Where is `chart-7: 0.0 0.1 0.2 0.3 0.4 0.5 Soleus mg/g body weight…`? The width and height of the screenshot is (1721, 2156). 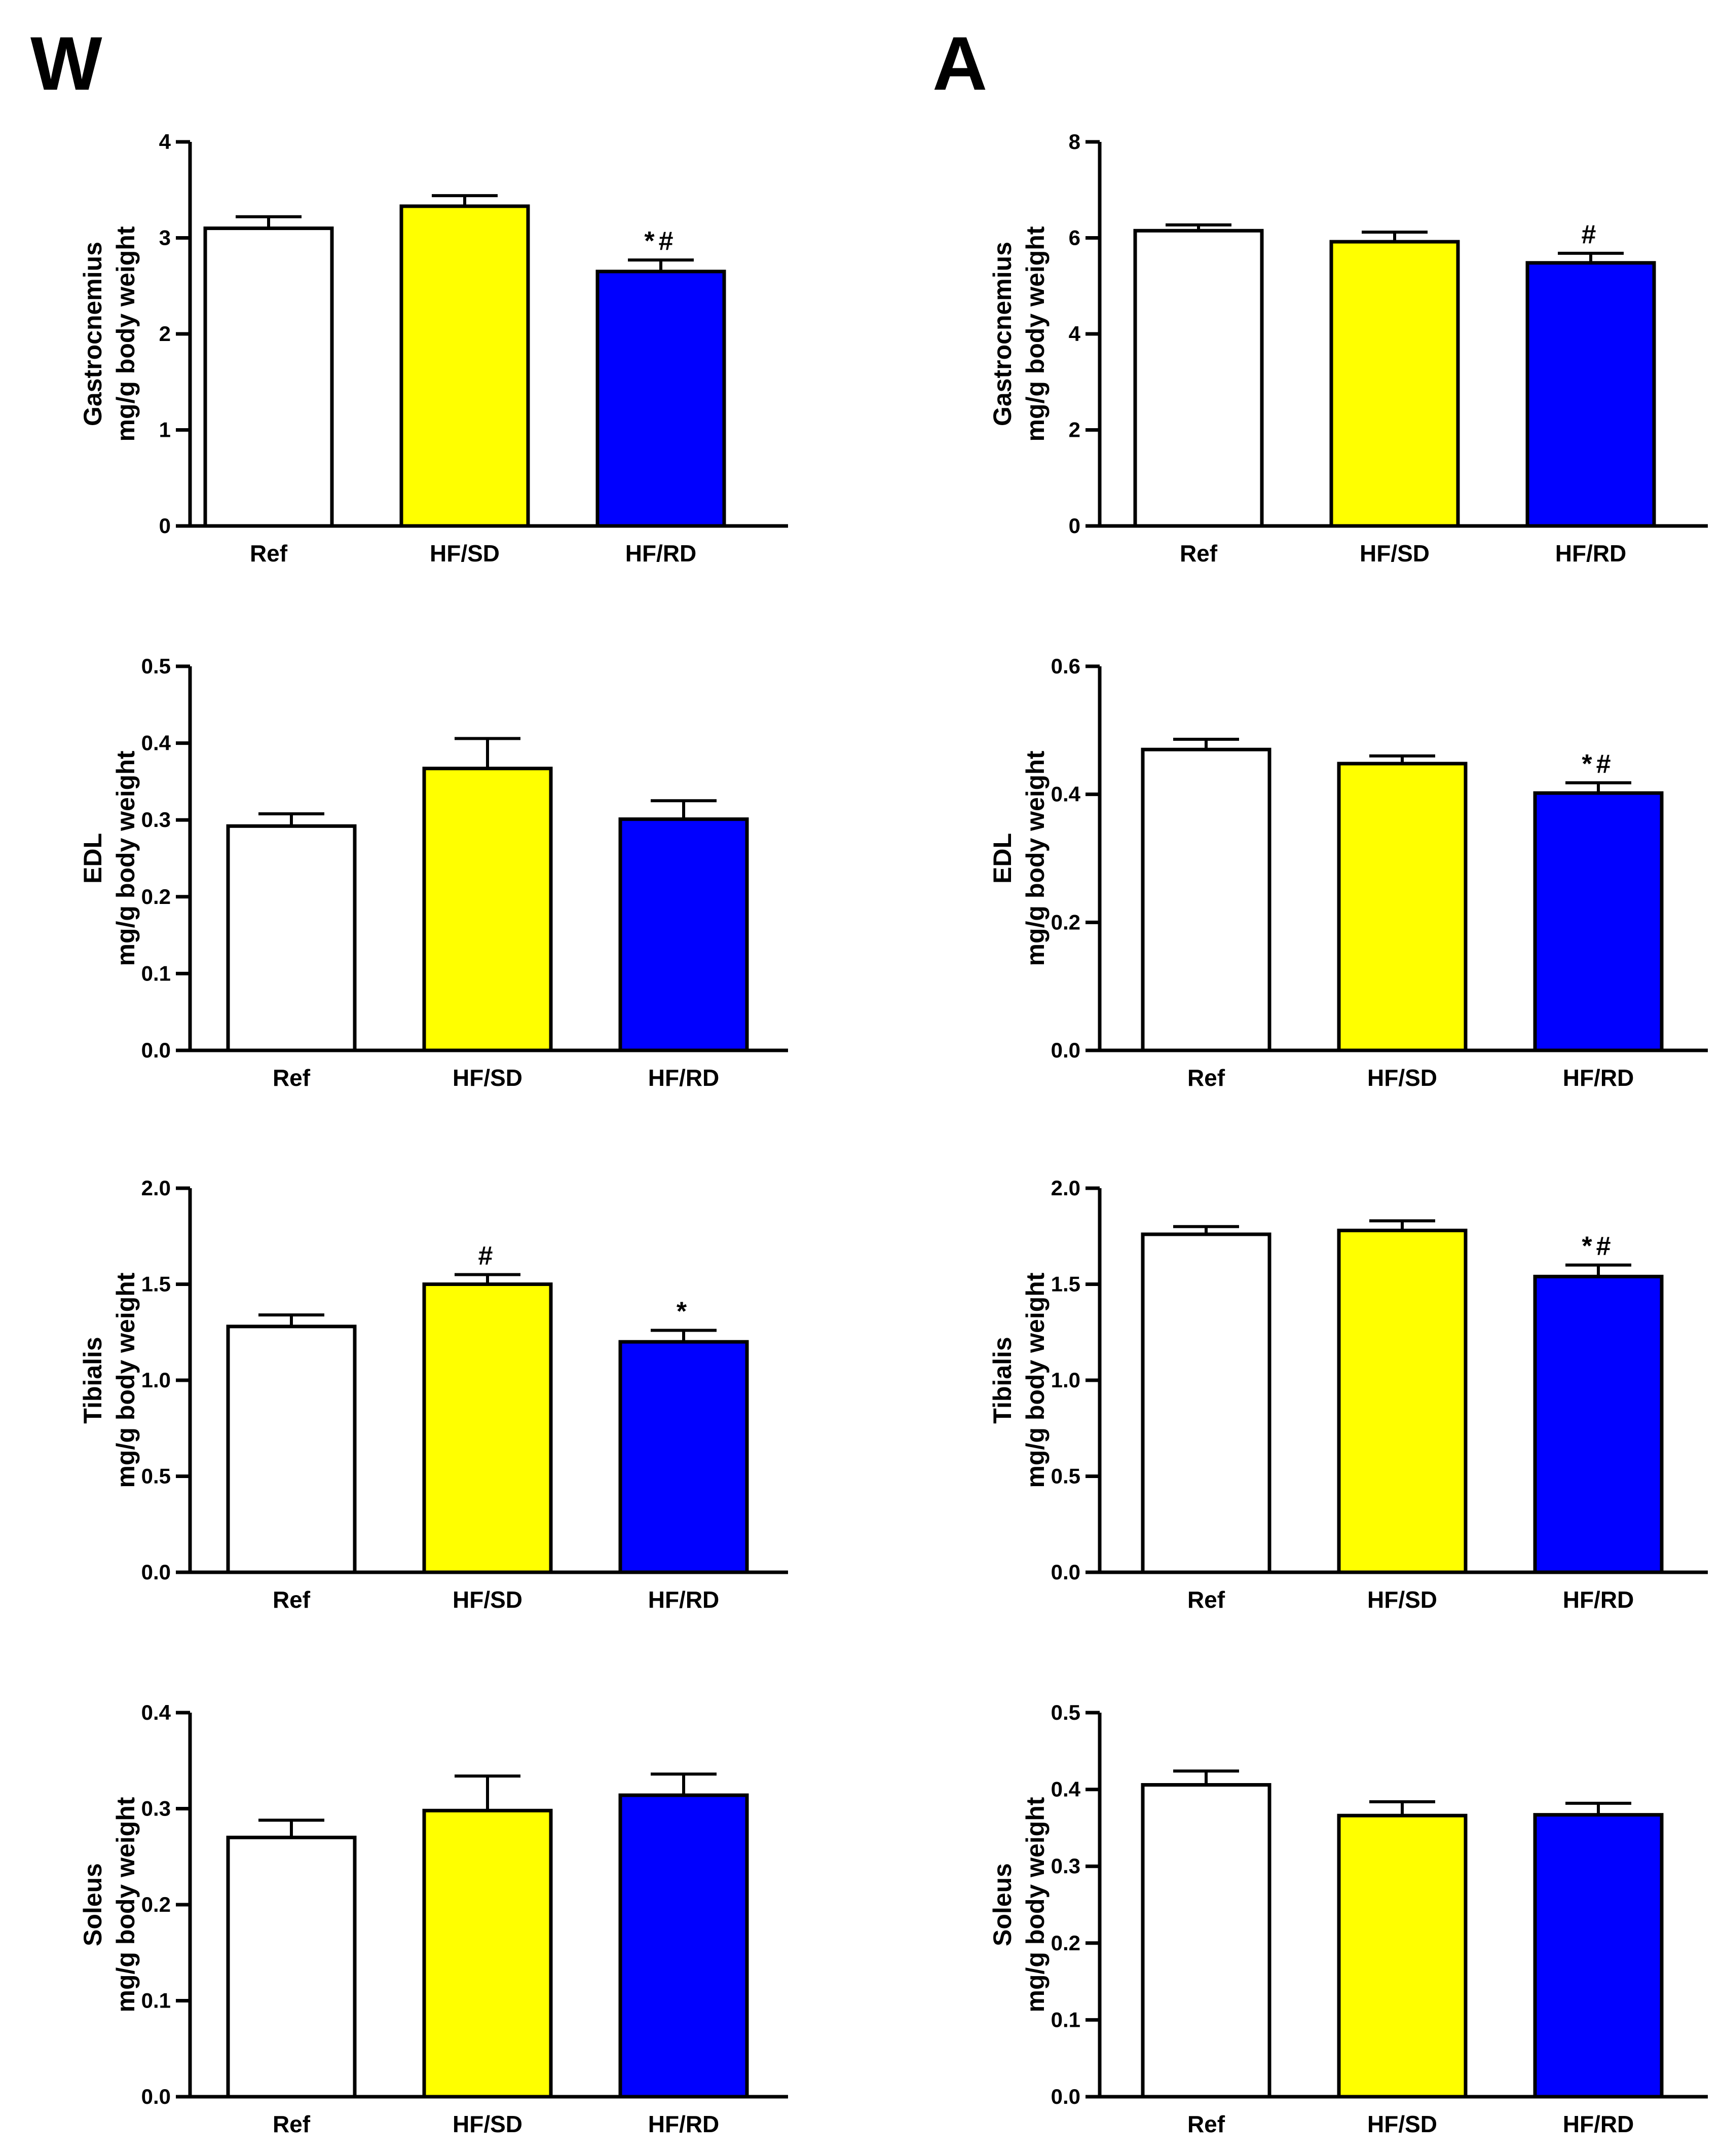 chart-7: 0.0 0.1 0.2 0.3 0.4 0.5 Soleus mg/g body weight… is located at coordinates (1348, 1918).